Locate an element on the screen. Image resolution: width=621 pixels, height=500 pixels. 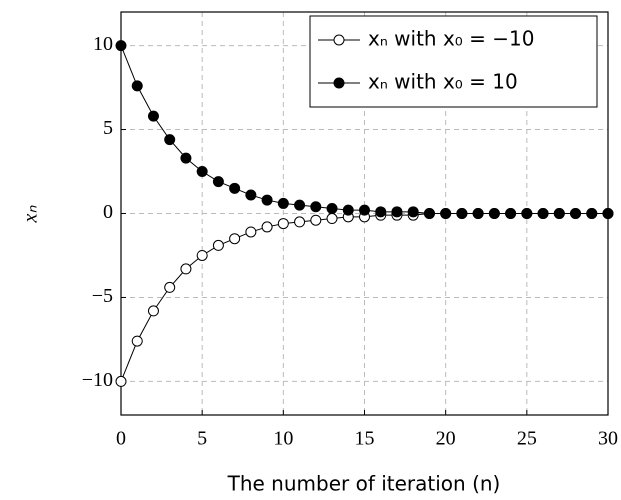
x-tick-label: 25 is located at coordinates (527, 439).